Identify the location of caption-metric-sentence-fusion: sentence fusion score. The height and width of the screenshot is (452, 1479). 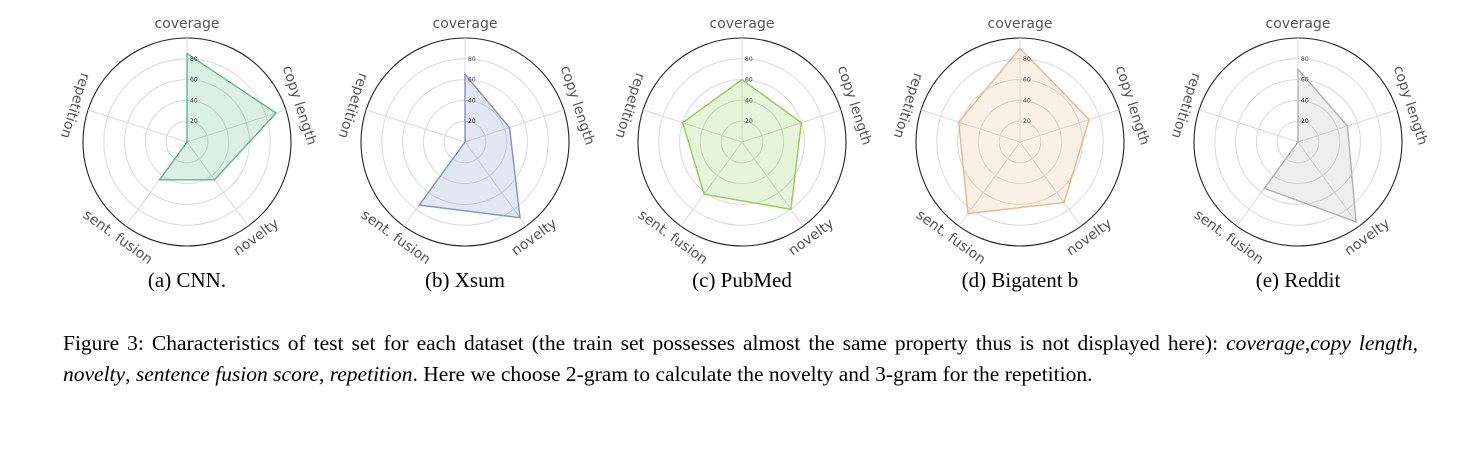
(227, 374).